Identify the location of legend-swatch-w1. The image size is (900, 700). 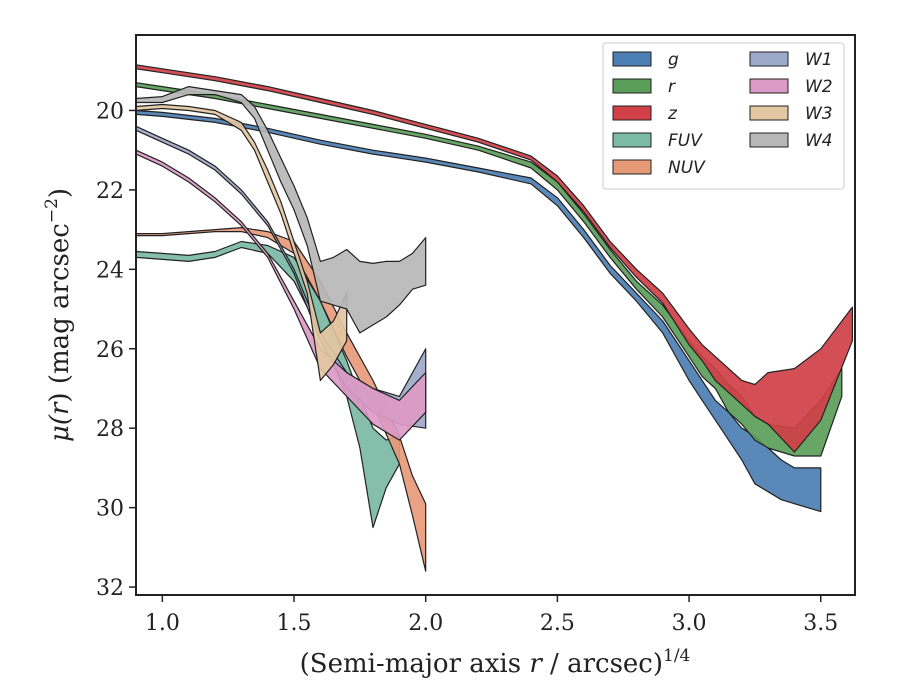
(769, 59).